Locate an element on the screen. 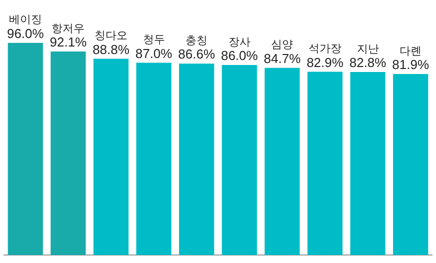  data-label: 88.8% is located at coordinates (111, 49).